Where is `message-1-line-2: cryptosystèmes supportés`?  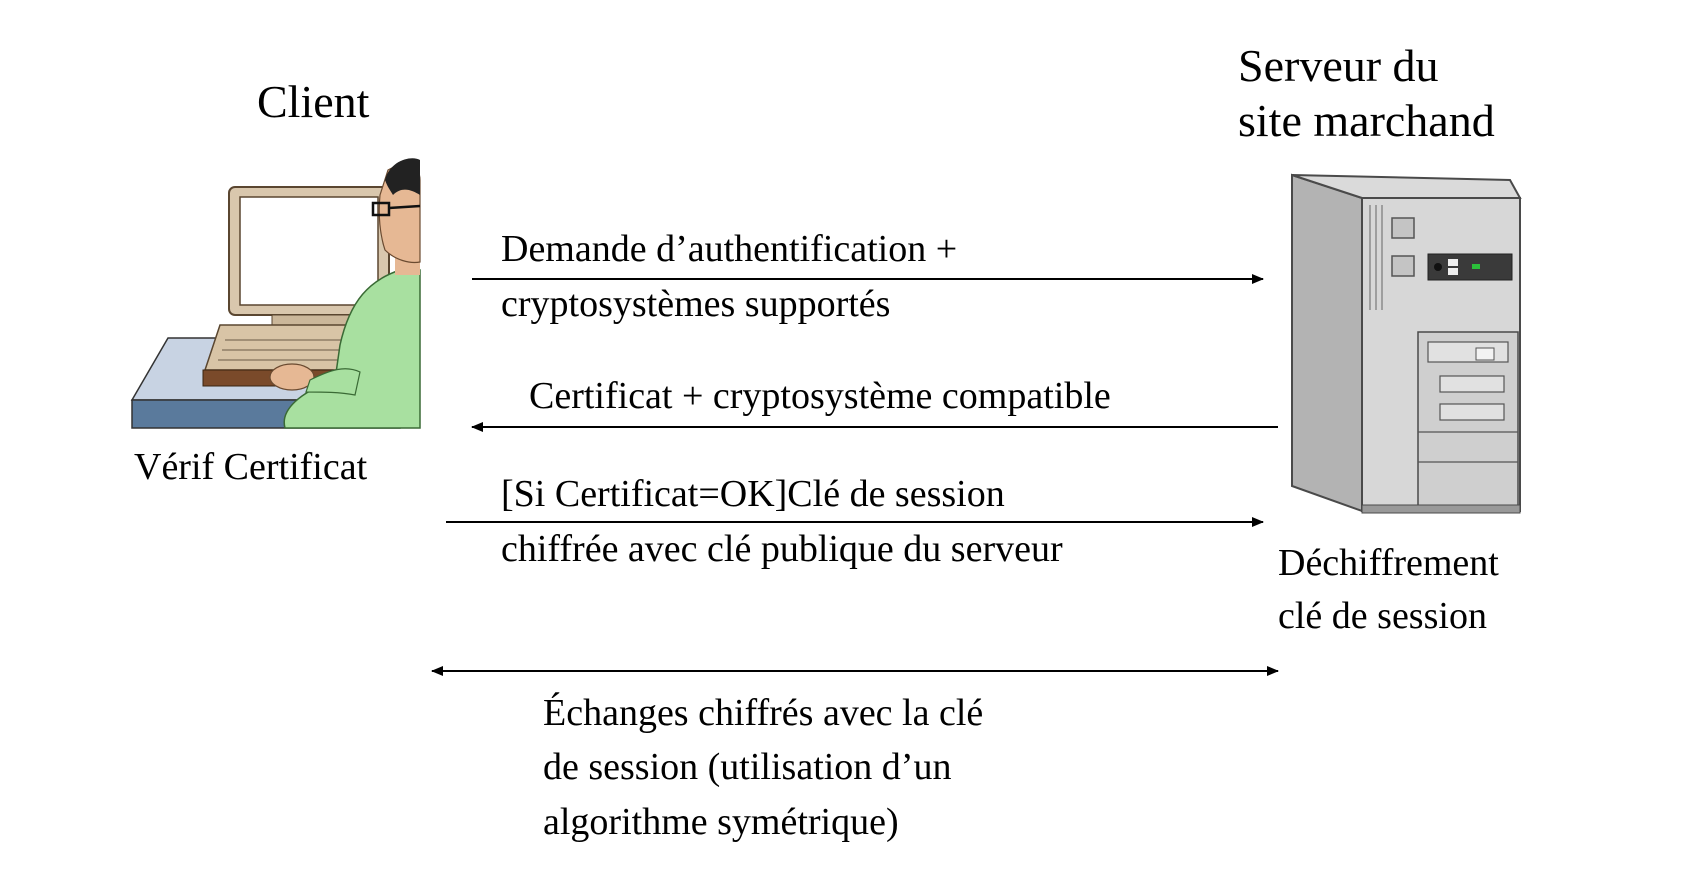
message-1-line-2: cryptosystèmes supportés is located at coordinates (696, 304).